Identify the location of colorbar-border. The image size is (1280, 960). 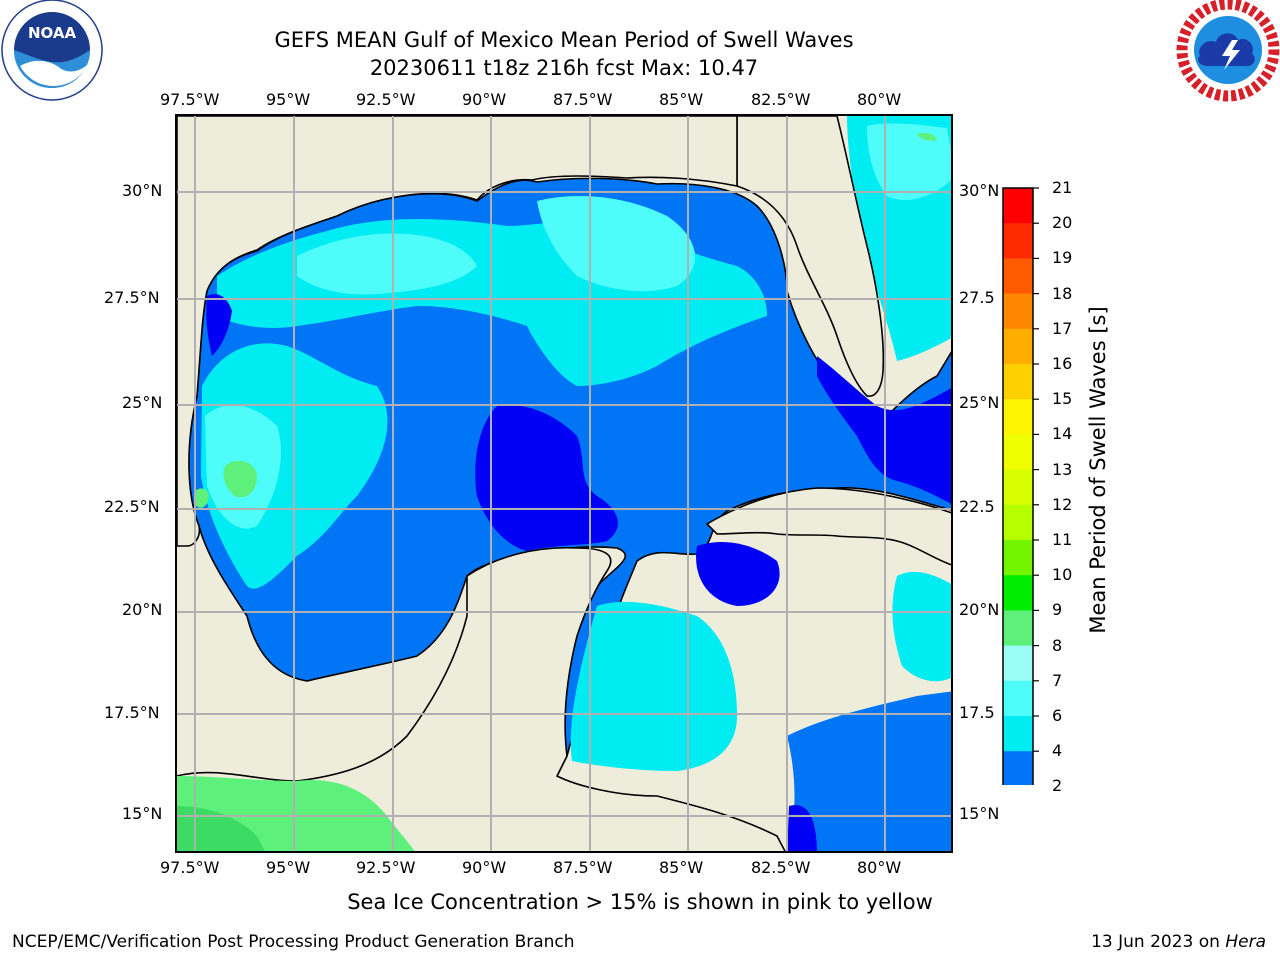
(1018, 486).